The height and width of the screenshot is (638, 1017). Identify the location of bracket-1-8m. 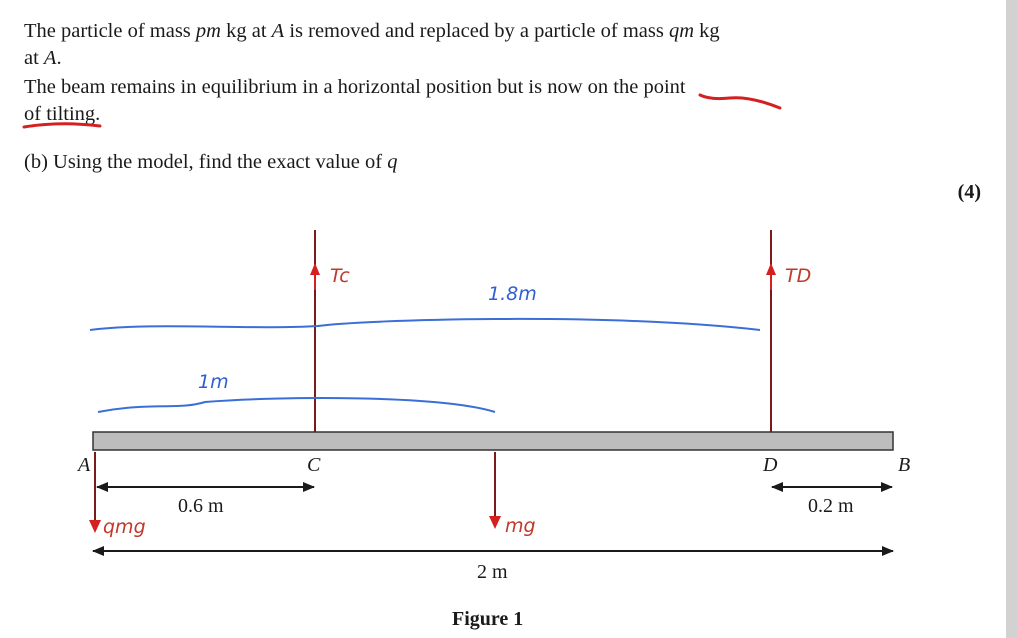
(425, 324).